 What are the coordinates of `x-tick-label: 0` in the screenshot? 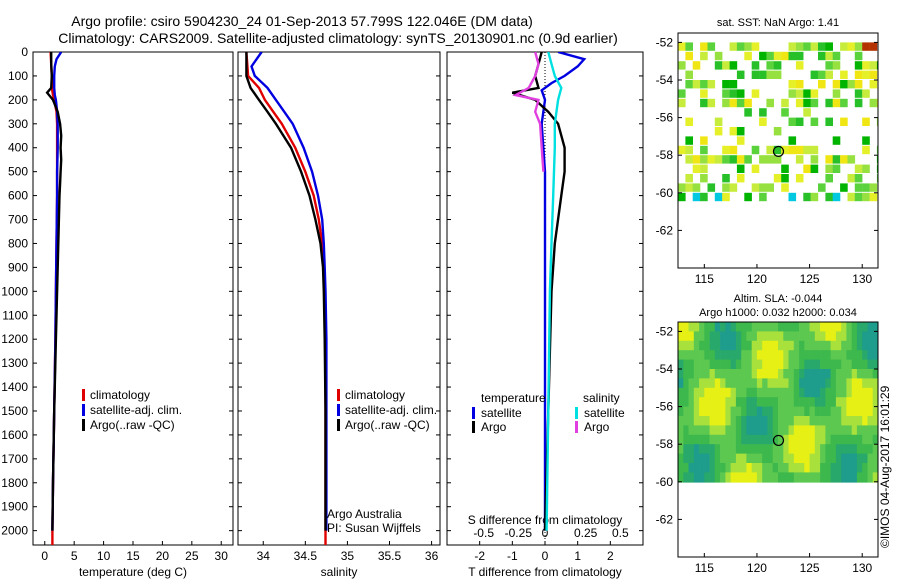 It's located at (44, 556).